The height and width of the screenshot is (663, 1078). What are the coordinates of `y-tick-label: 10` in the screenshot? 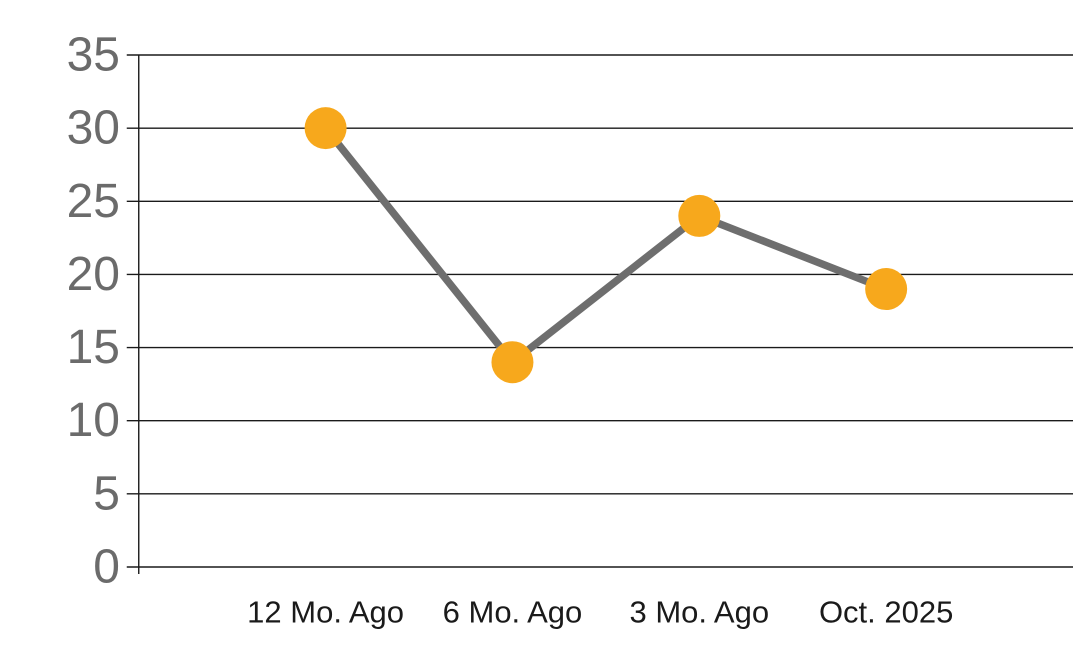 It's located at (93, 420).